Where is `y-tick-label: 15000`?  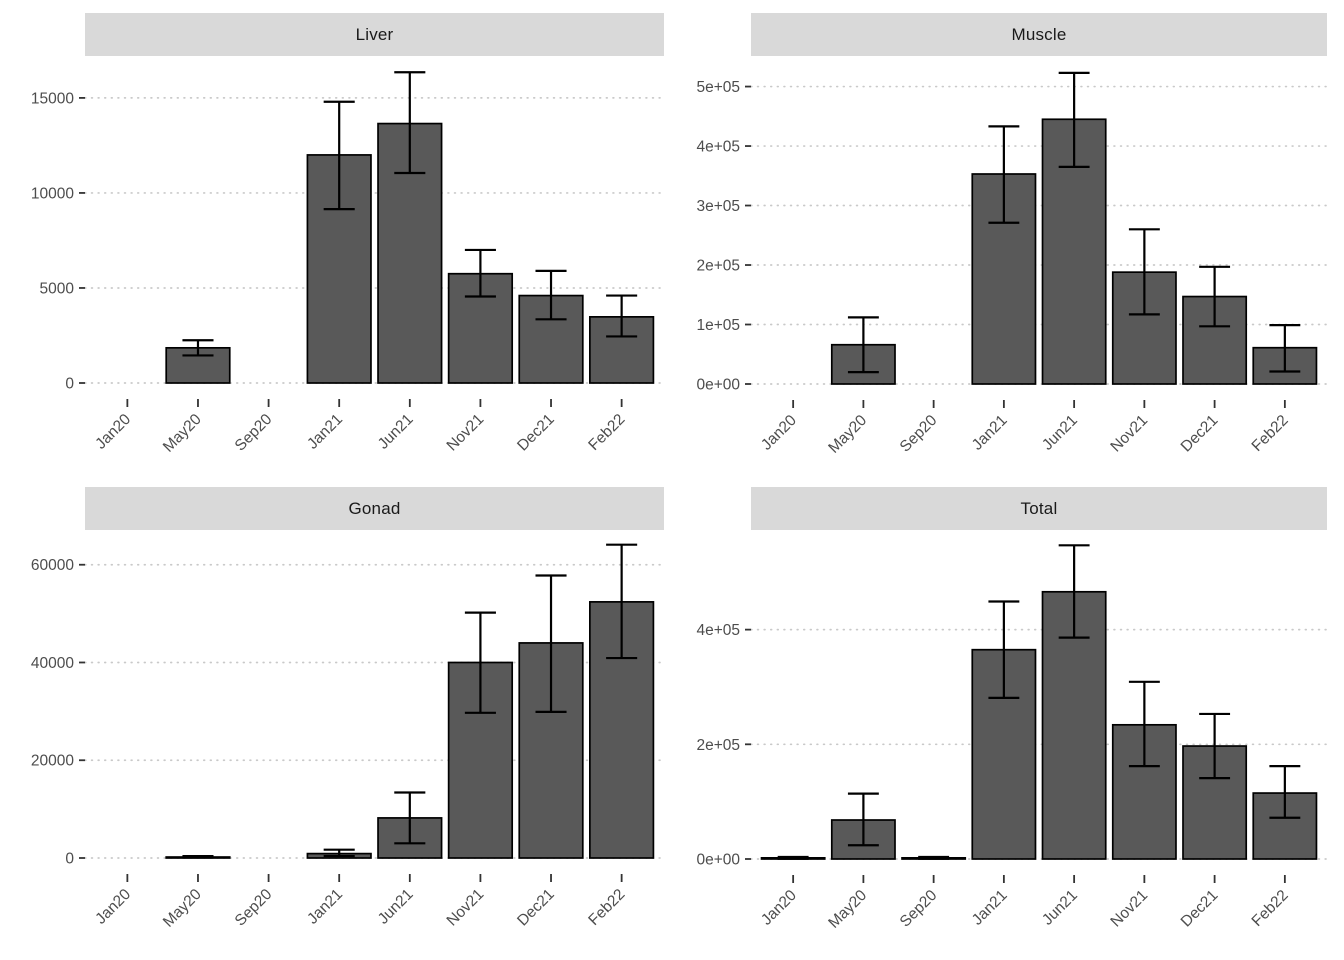 y-tick-label: 15000 is located at coordinates (52, 98).